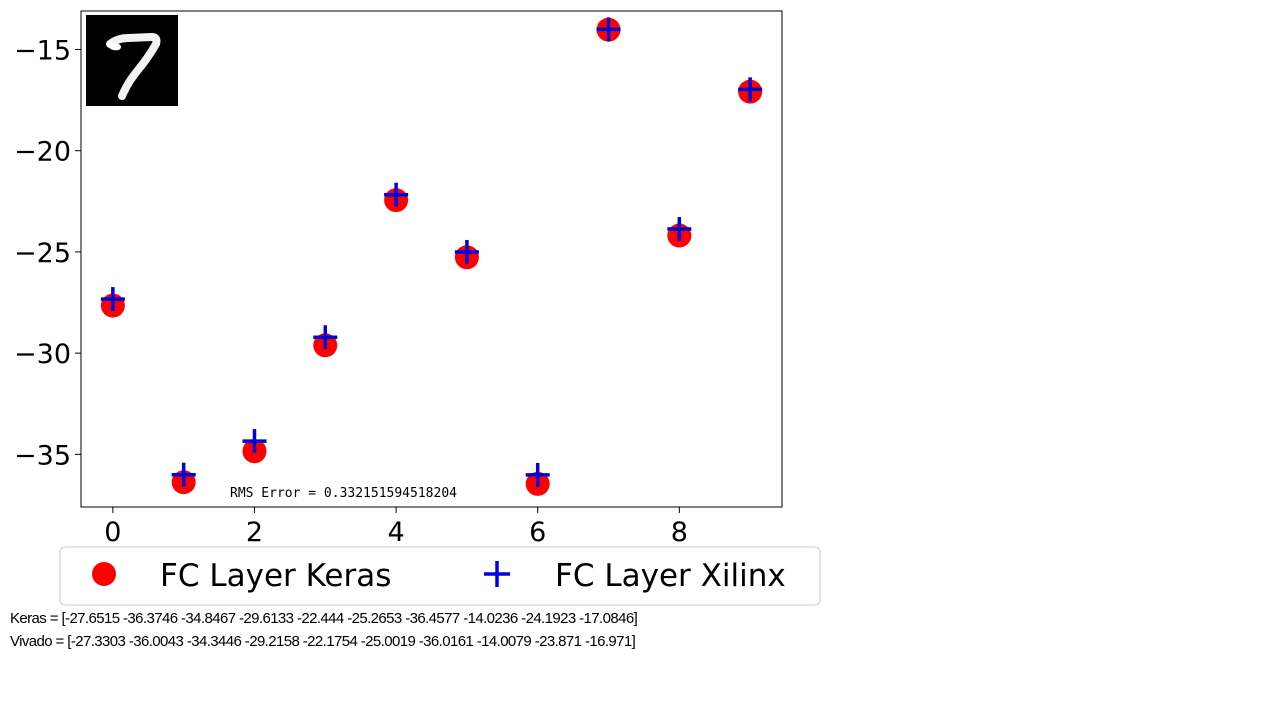 This screenshot has height=720, width=1280. What do you see at coordinates (112, 532) in the screenshot?
I see `x-tick-label: 0` at bounding box center [112, 532].